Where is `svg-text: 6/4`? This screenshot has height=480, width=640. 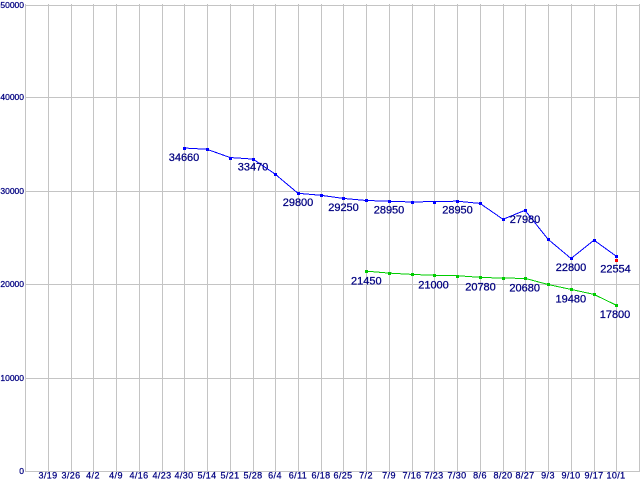 svg-text: 6/4 is located at coordinates (275, 475).